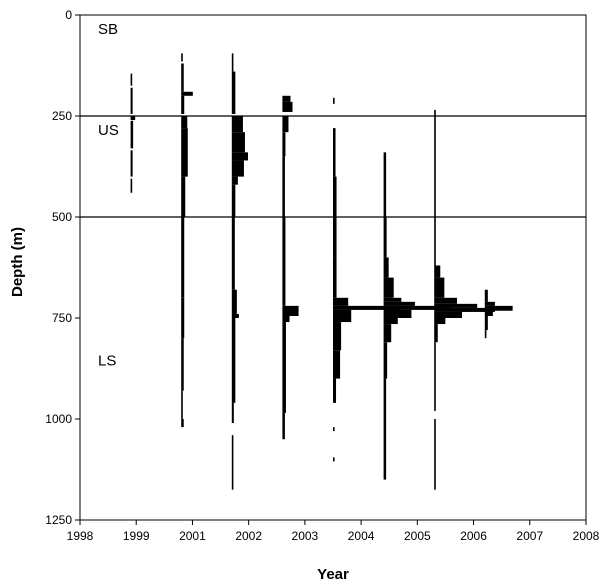 Image resolution: width=606 pixels, height=584 pixels. What do you see at coordinates (62, 318) in the screenshot?
I see `y-tick-label: 750` at bounding box center [62, 318].